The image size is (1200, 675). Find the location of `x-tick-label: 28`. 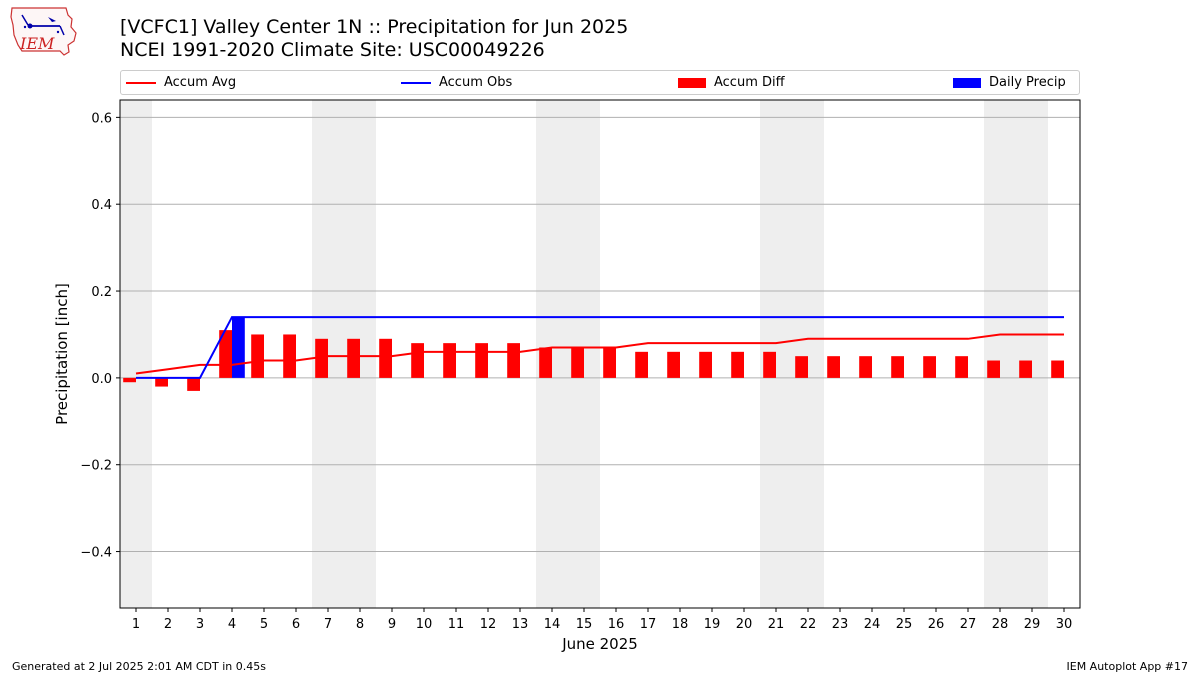

x-tick-label: 28 is located at coordinates (1000, 624).